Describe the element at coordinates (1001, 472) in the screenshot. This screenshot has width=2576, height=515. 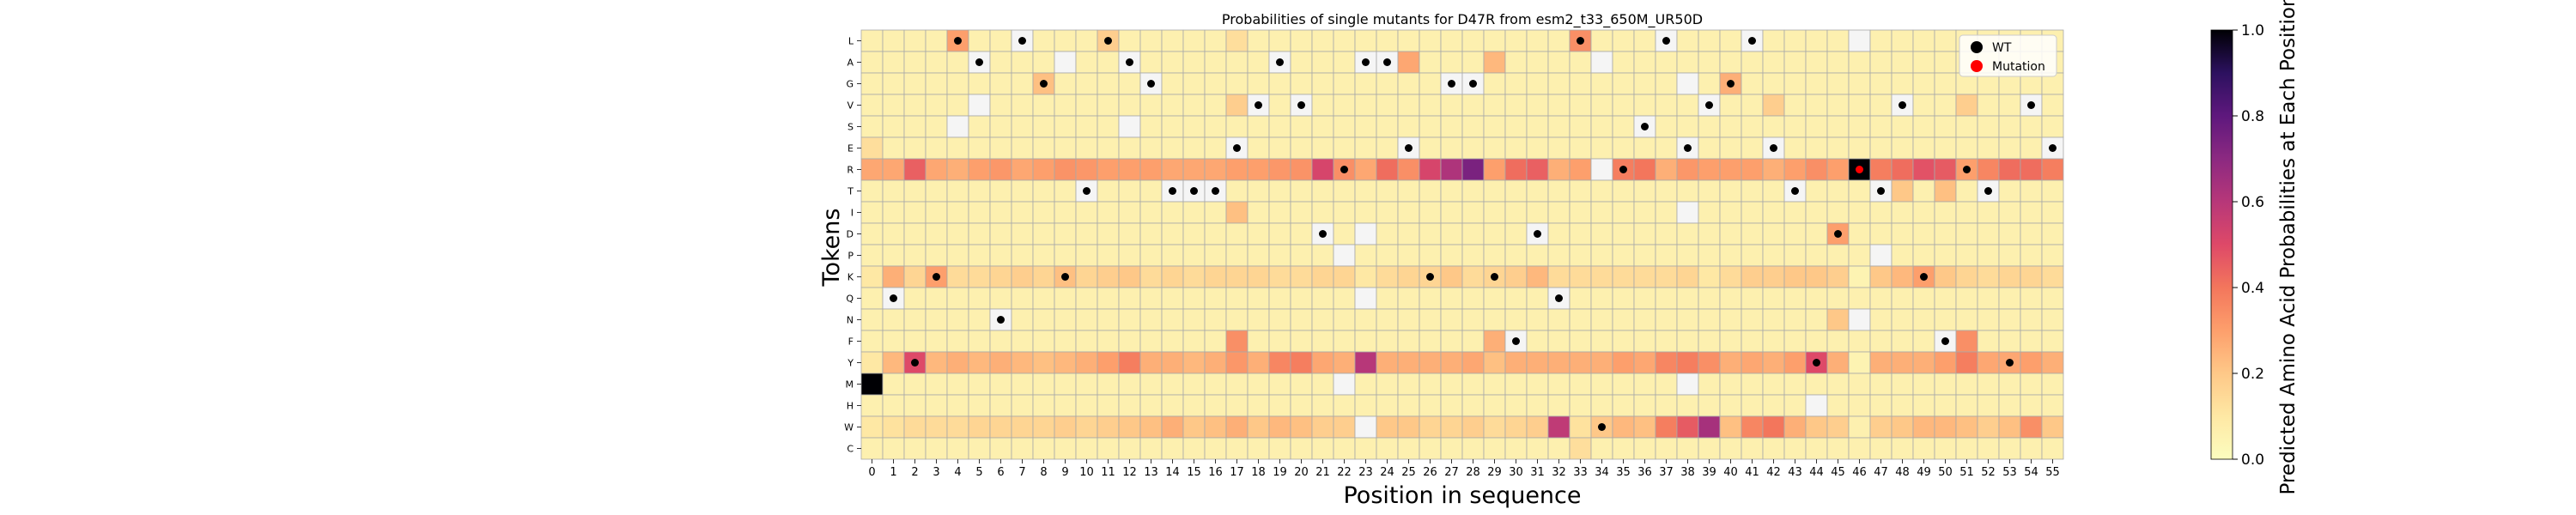
I see `x-tick-label: 6` at that location.